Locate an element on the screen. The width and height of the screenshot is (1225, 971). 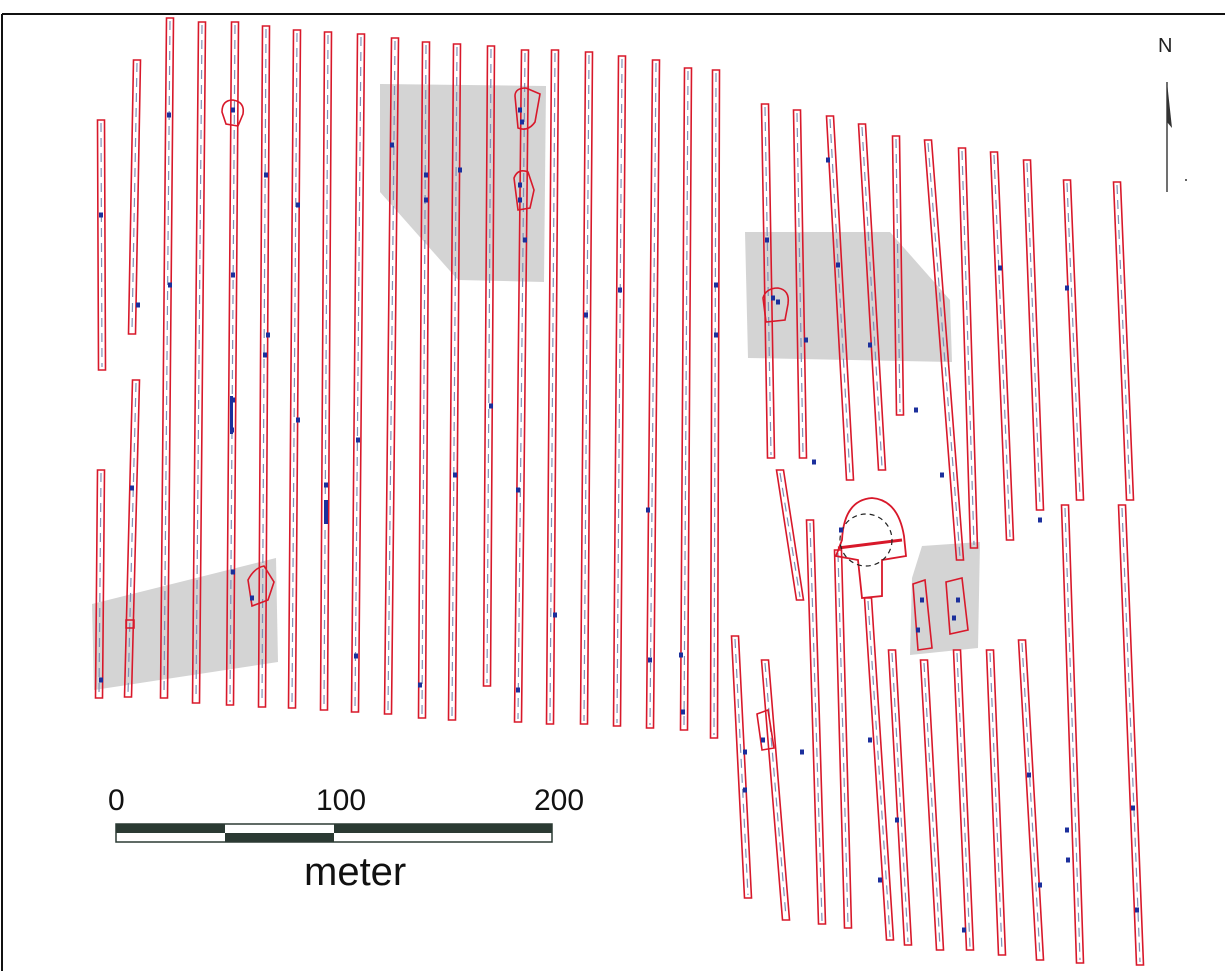
anomaly-cross-ring is located at coordinates (866, 540).